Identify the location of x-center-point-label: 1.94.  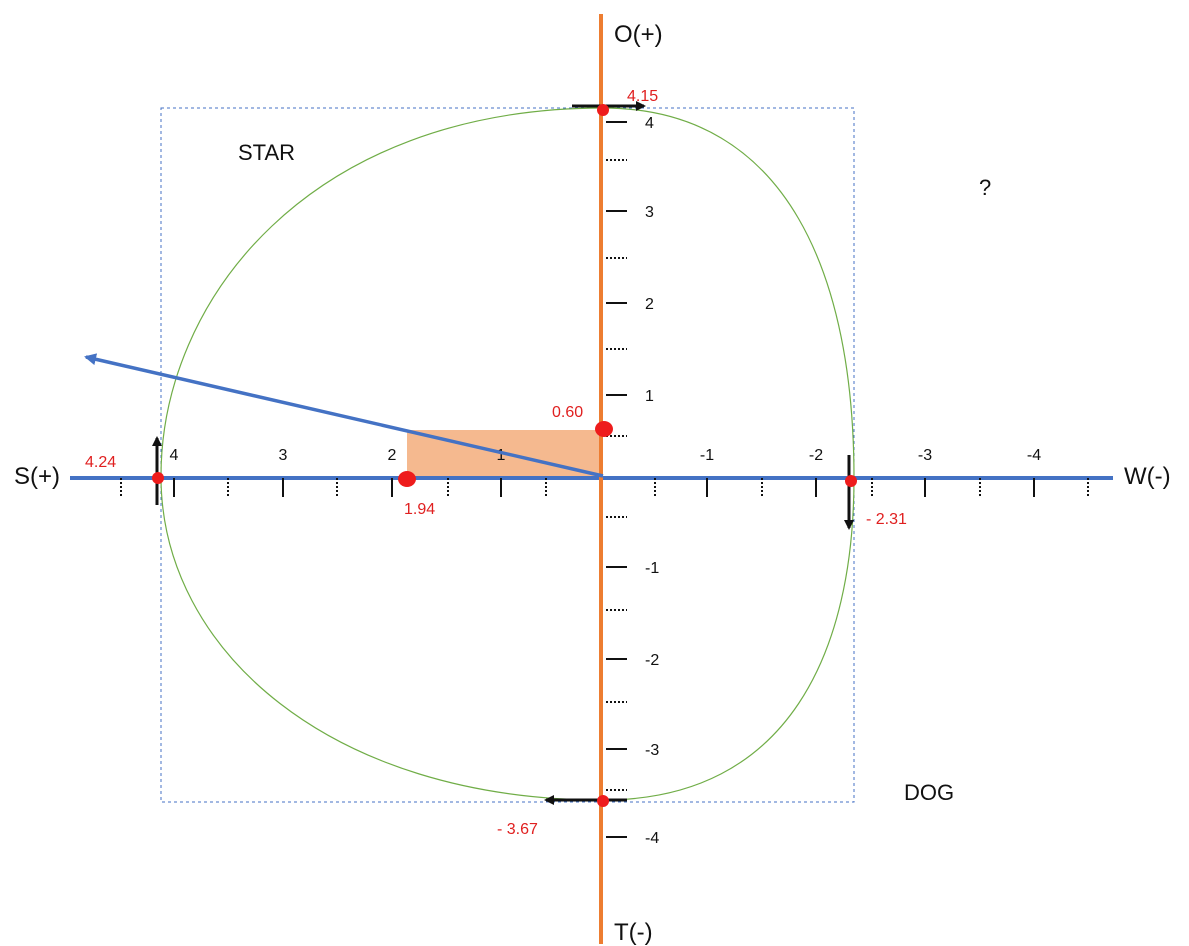
(419, 509).